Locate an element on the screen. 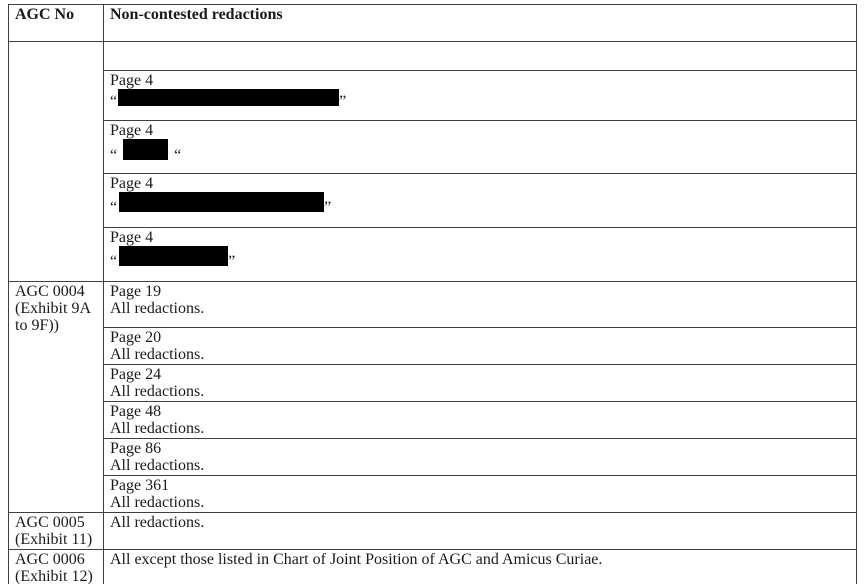 The height and width of the screenshot is (584, 864). redaction-entry-cell: Page 361 All redactions. is located at coordinates (480, 494).